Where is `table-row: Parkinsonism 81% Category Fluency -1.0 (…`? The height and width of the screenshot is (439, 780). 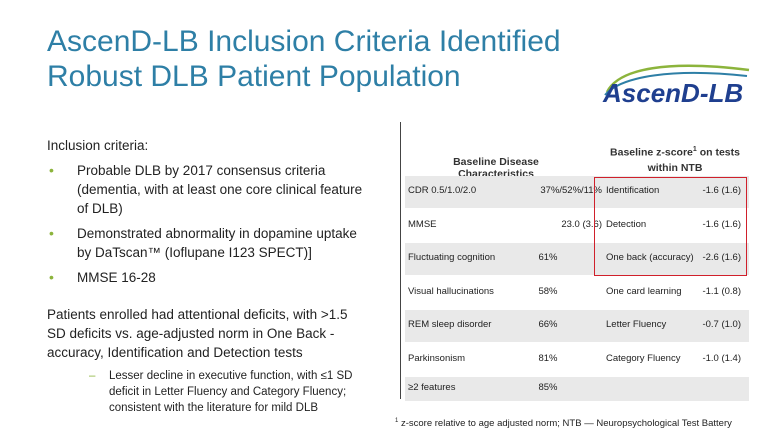
table-row: Parkinsonism 81% Category Fluency -1.0 (… is located at coordinates (577, 360).